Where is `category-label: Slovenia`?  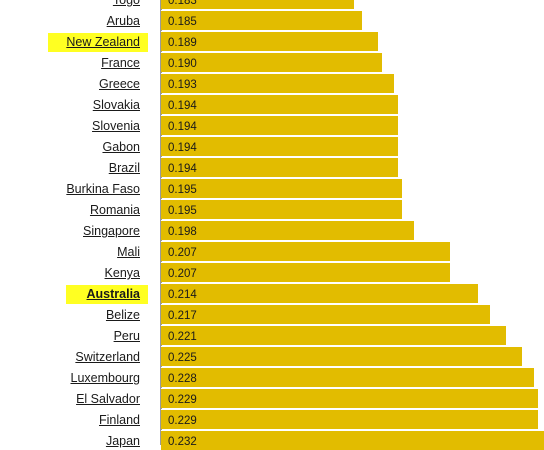
category-label: Slovenia is located at coordinates (116, 126).